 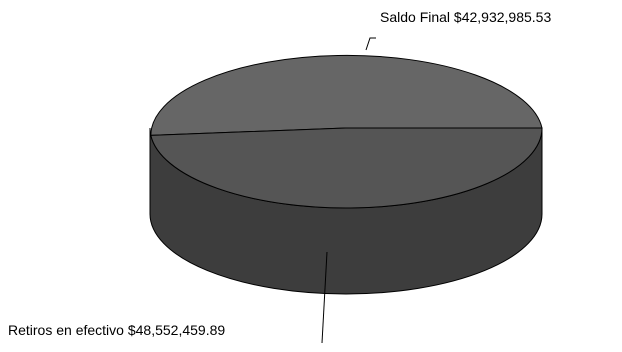 What do you see at coordinates (346, 95) in the screenshot?
I see `pie-slice-saldo-final` at bounding box center [346, 95].